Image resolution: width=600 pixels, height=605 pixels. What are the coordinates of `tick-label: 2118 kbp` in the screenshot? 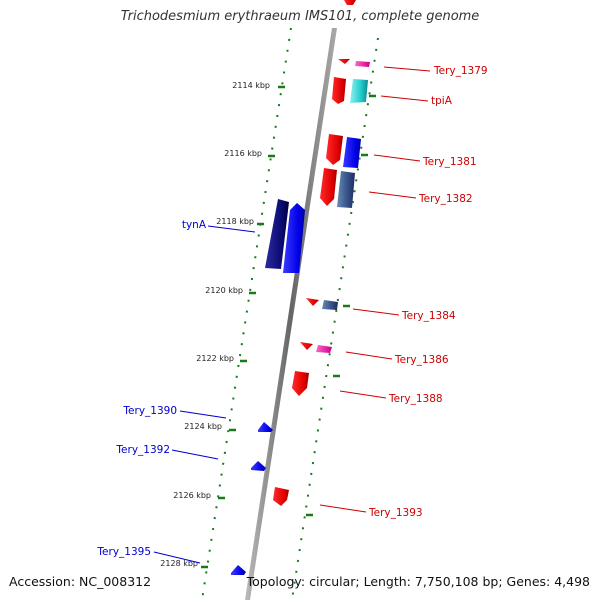 It's located at (235, 221).